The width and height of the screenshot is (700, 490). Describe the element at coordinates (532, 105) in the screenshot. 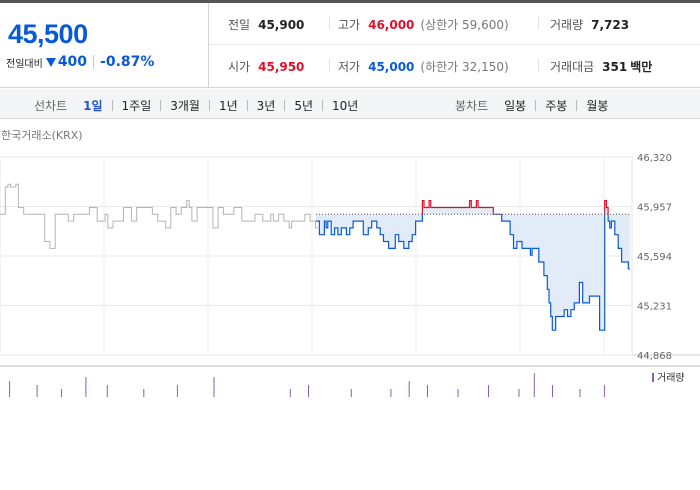

I see `candle-chart-group: 봉차트 일봉 주봉 월봉` at that location.